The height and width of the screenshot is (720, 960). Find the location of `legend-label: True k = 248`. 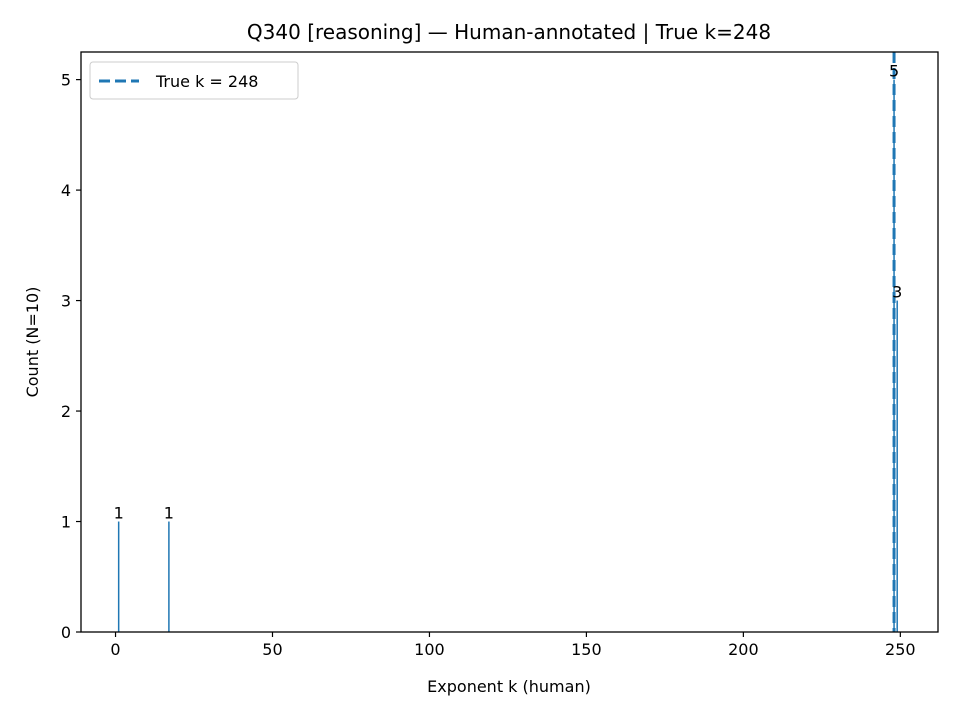

legend-label: True k = 248 is located at coordinates (206, 81).